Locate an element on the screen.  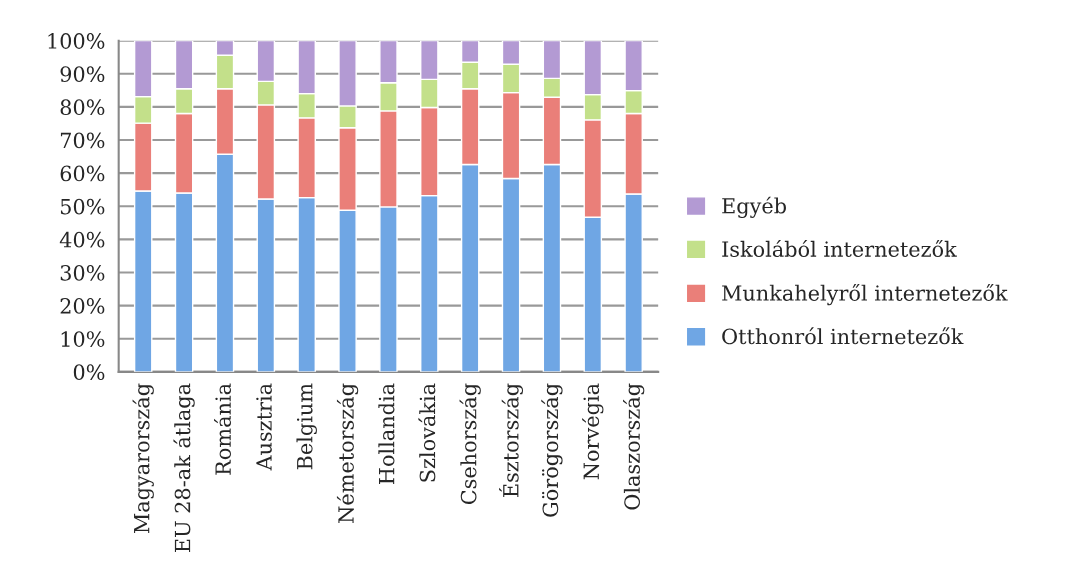
y-tick-label: 30% is located at coordinates (82, 272).